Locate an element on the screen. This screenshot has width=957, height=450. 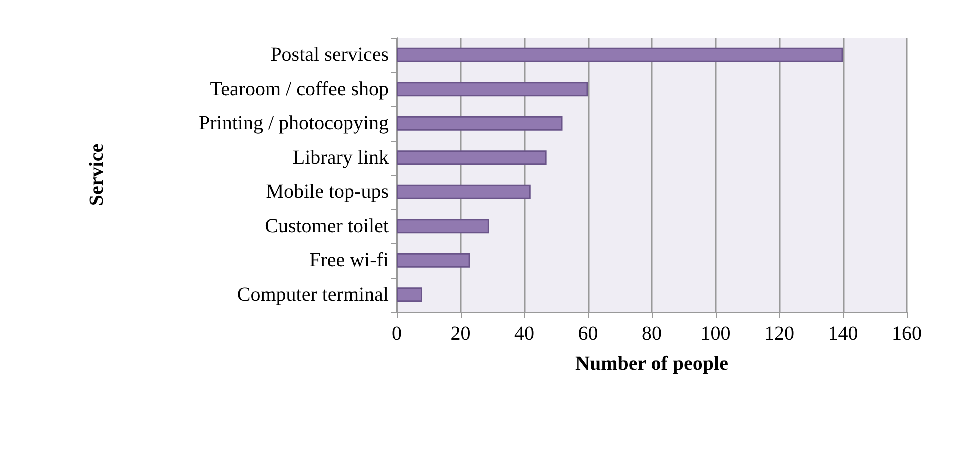
x-tick-label: 60 is located at coordinates (588, 334).